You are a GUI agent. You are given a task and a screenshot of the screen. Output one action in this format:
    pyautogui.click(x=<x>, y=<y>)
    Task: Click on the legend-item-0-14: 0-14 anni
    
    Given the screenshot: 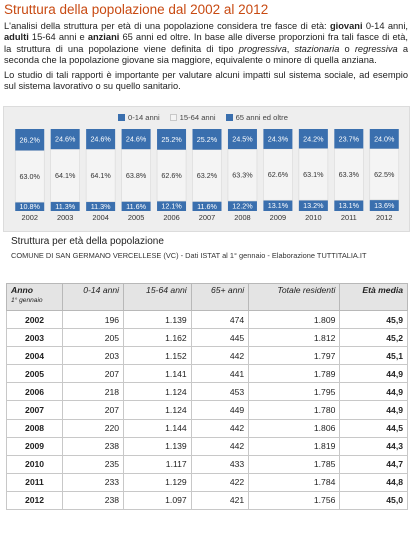 What is the action you would take?
    pyautogui.click(x=139, y=117)
    